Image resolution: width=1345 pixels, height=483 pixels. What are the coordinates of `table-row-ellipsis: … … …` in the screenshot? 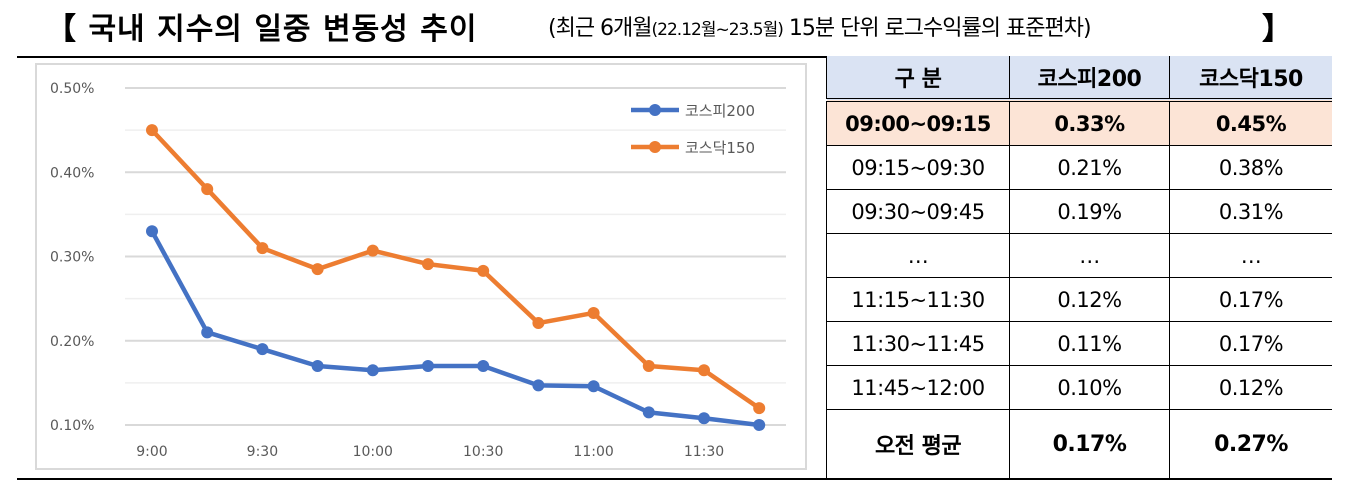 It's located at (1079, 255).